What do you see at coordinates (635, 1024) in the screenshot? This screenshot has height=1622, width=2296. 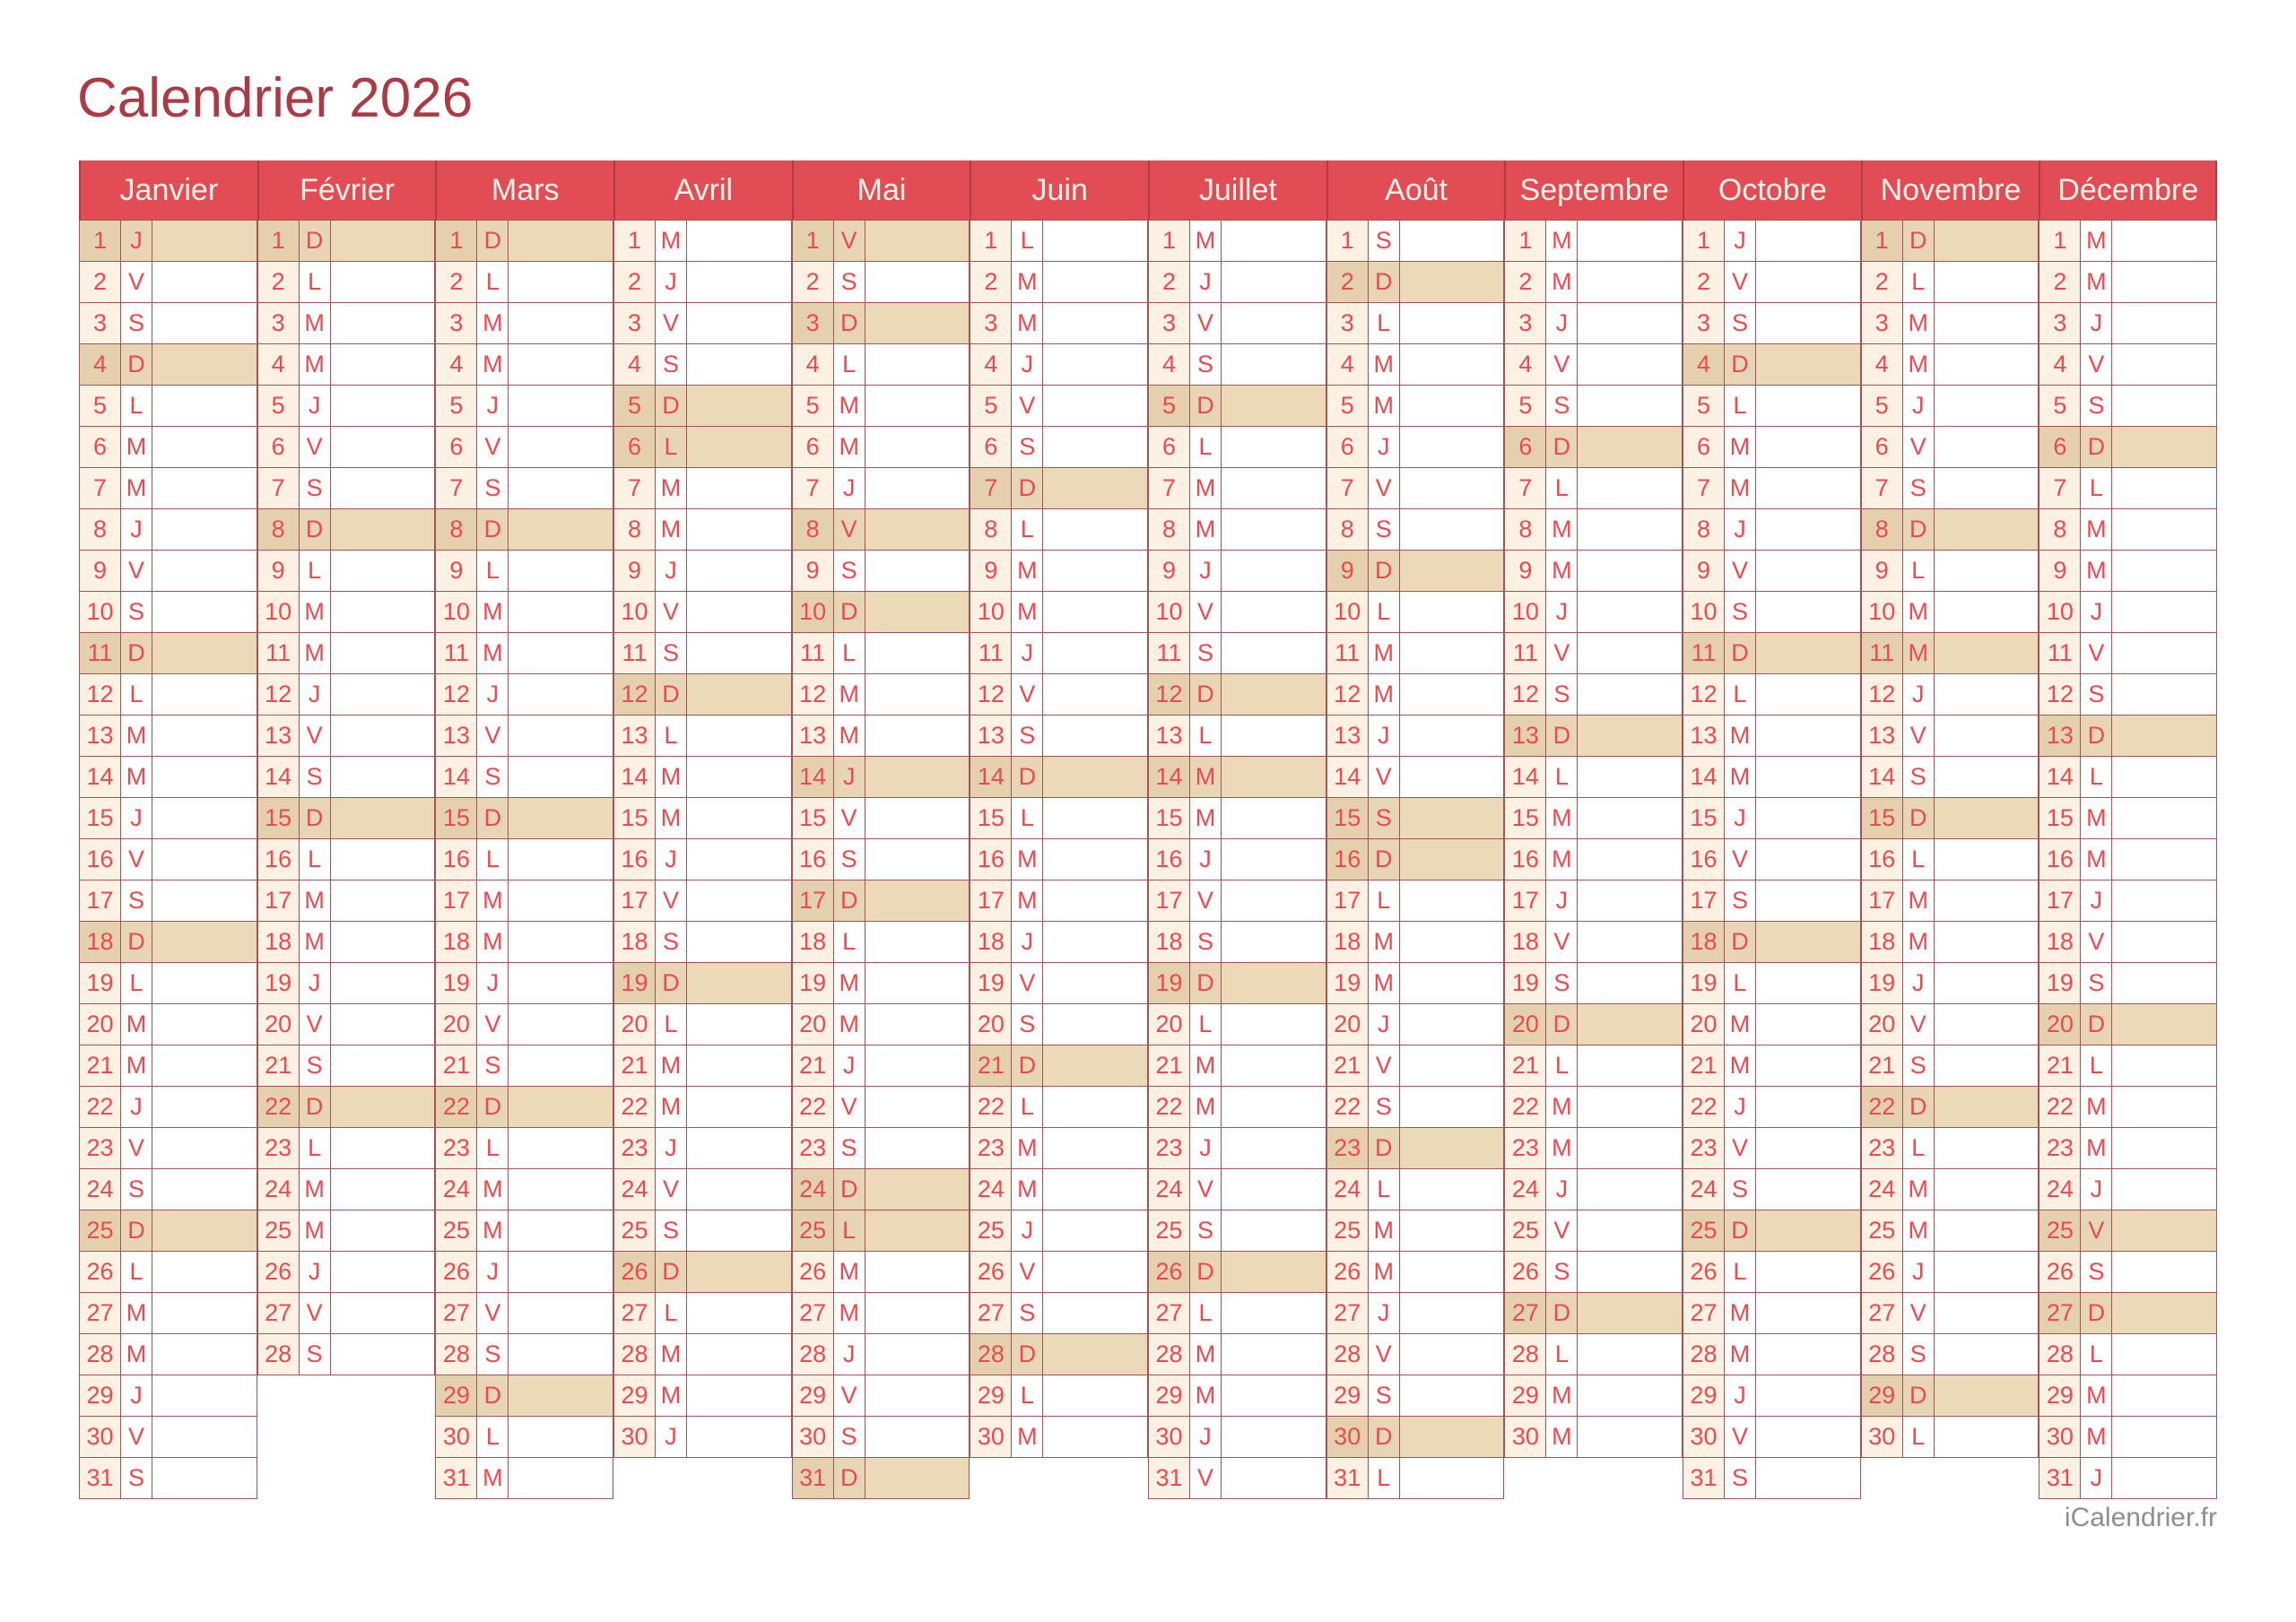 I see `day-number-cell: 20` at bounding box center [635, 1024].